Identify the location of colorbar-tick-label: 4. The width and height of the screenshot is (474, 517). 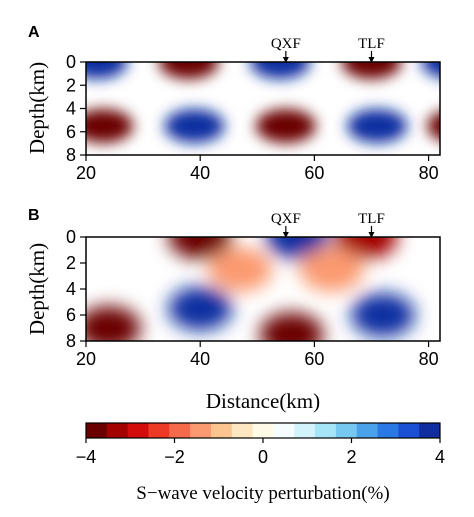
(440, 457).